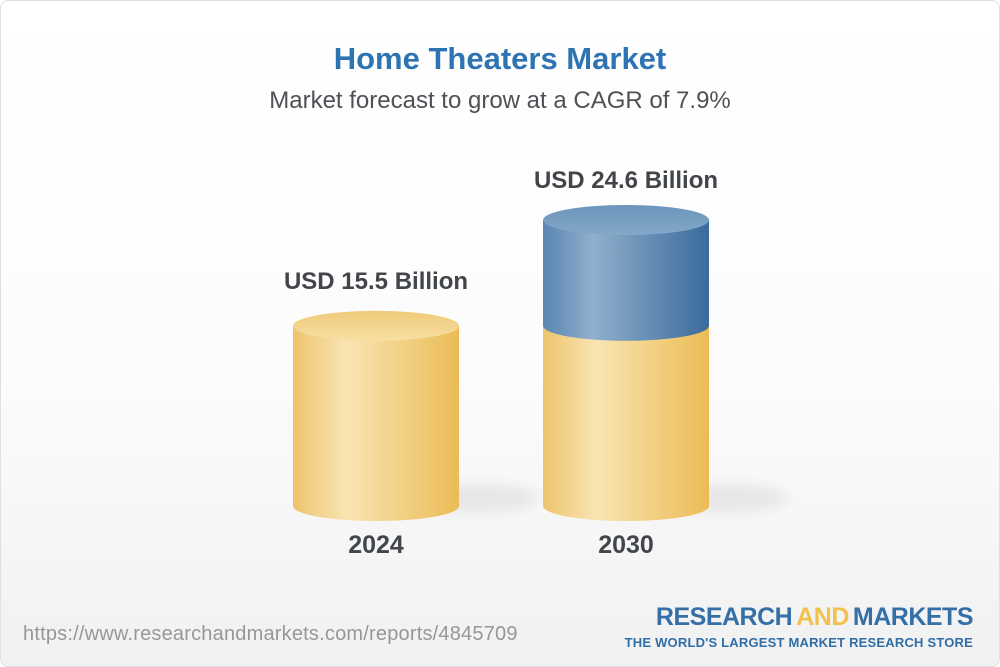  I want to click on cylinder-2030-top, so click(626, 220).